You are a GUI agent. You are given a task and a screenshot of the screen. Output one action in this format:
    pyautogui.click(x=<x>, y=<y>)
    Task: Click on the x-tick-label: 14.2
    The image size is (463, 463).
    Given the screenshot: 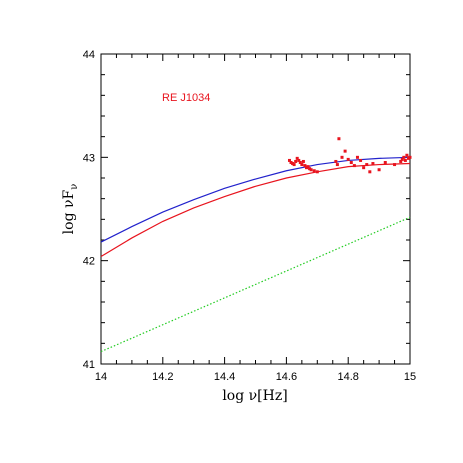 What is the action you would take?
    pyautogui.click(x=162, y=377)
    